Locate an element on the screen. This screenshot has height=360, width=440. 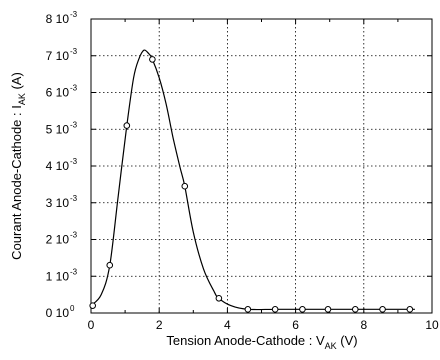
y-tick-label: 2 10 is located at coordinates (58, 240).